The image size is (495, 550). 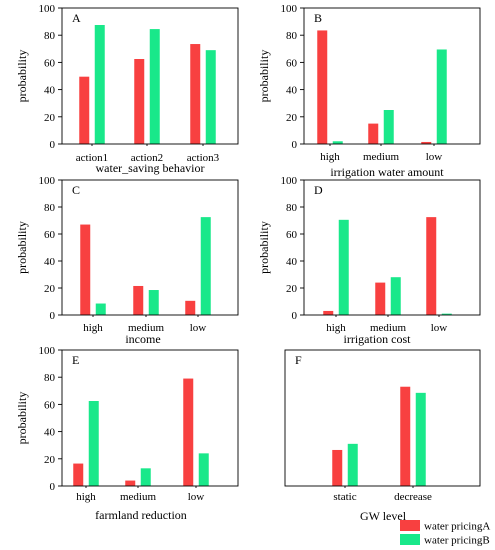 What do you see at coordinates (387, 172) in the screenshot?
I see `x-axis-label: irrigation water amount` at bounding box center [387, 172].